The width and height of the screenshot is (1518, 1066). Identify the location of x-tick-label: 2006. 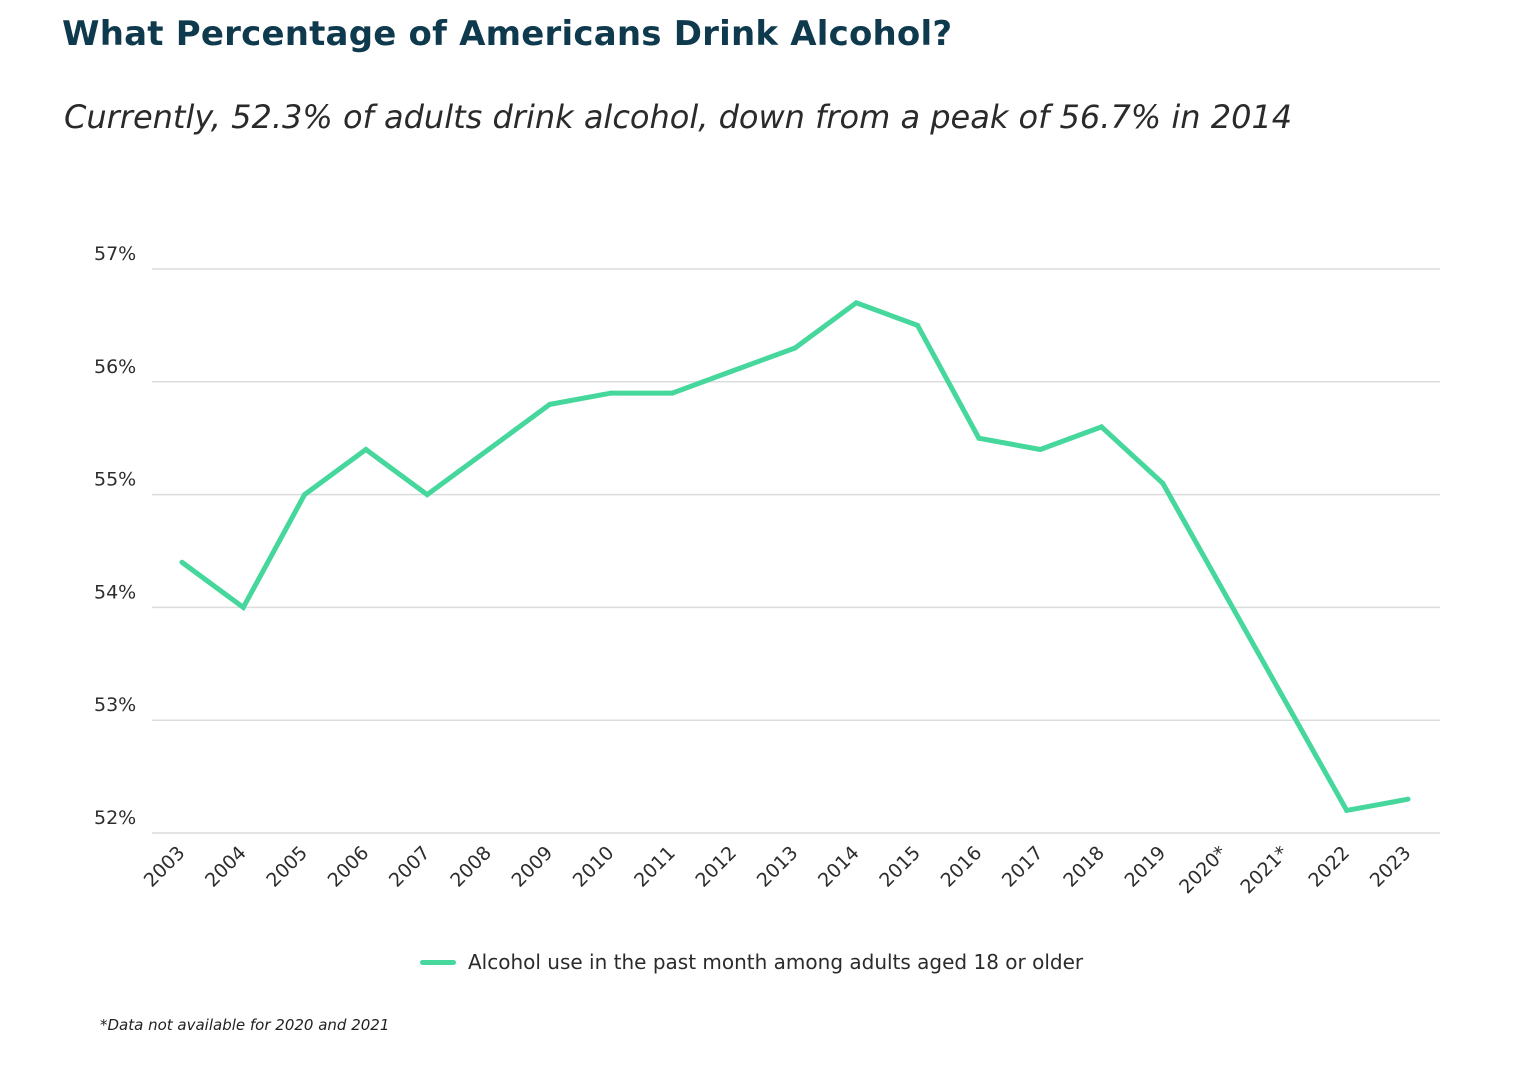
(349, 867).